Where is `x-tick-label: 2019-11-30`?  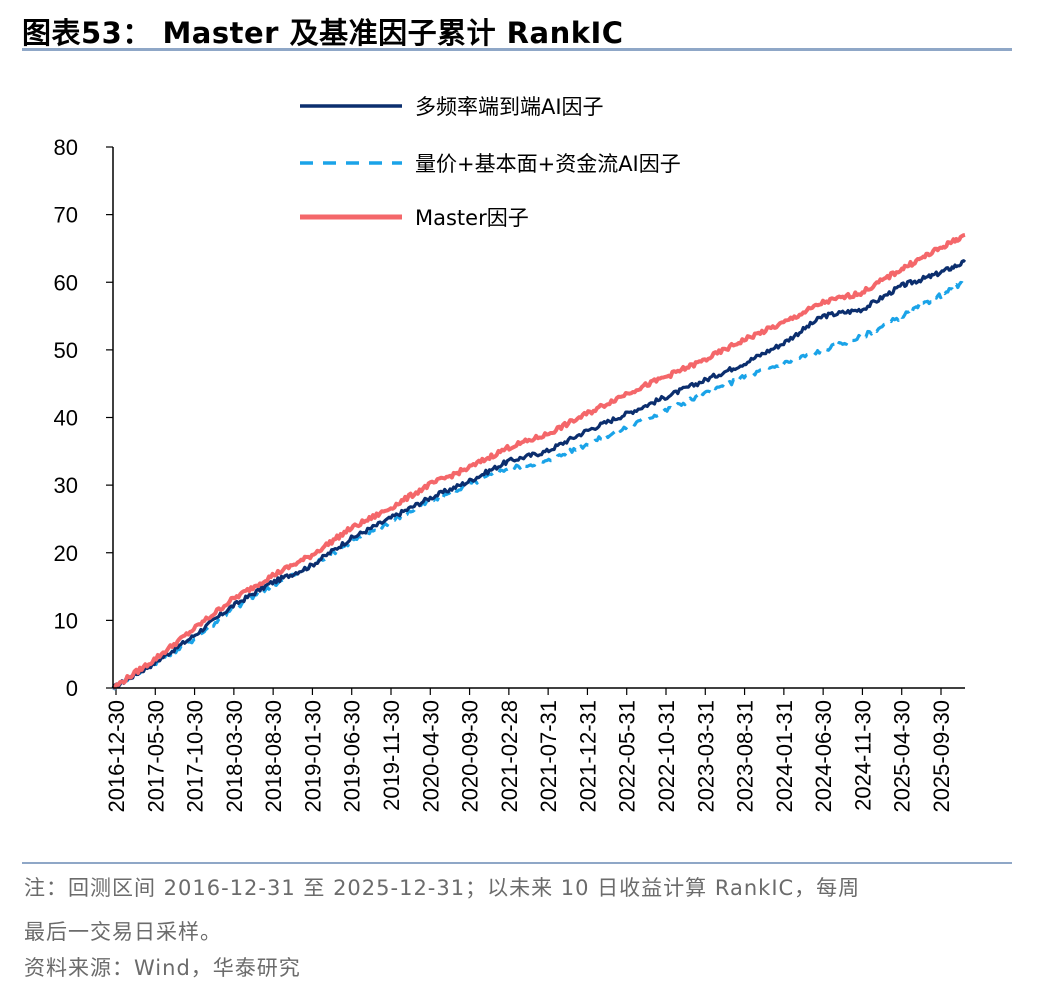 x-tick-label: 2019-11-30 is located at coordinates (391, 755).